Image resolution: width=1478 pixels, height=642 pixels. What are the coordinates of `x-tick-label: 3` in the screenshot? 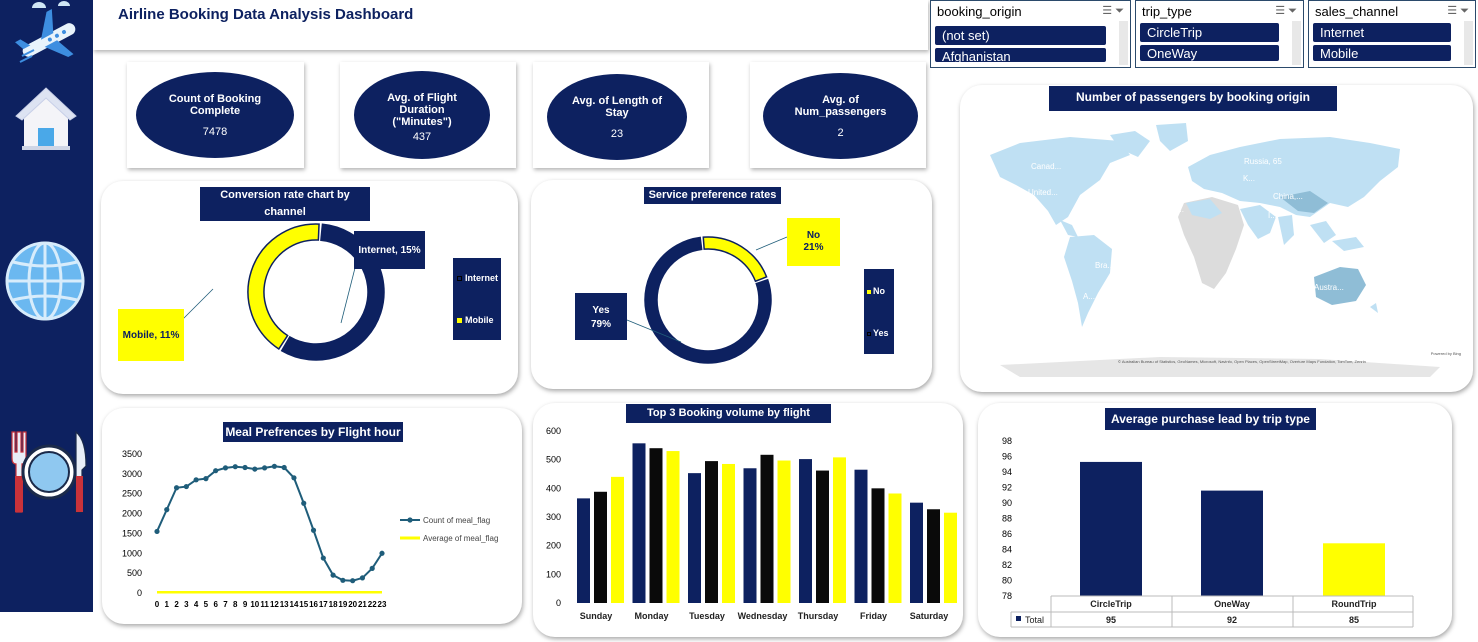 It's located at (186, 604).